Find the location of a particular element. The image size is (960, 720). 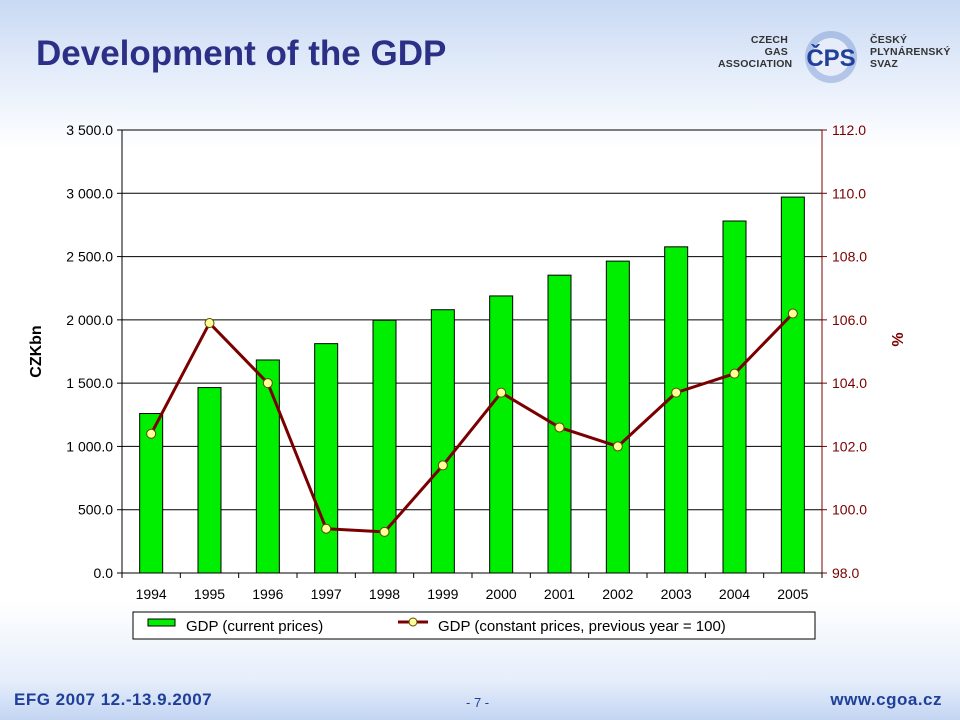

left-axis-title: CZKbn is located at coordinates (36, 351).